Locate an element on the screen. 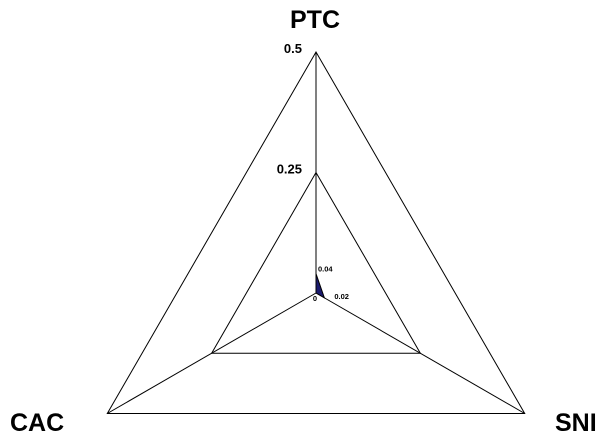  data-label-cac: 0 is located at coordinates (315, 298).